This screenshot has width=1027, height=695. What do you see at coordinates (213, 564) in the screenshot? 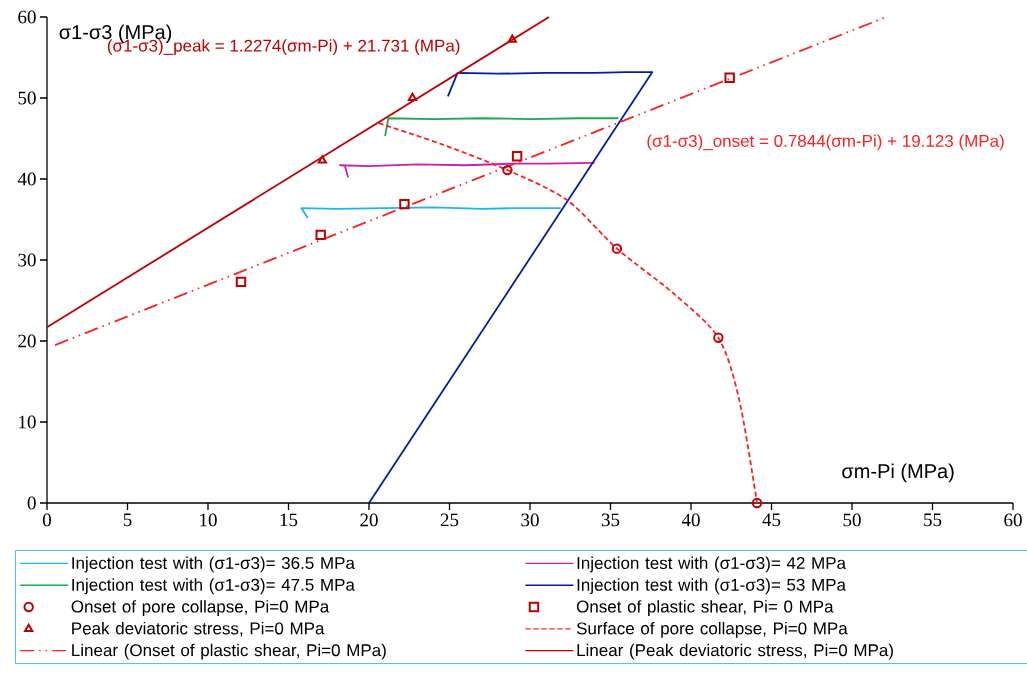
I see `legend-label: Injection test with (σ1-σ3)= 36.5 MPa` at bounding box center [213, 564].